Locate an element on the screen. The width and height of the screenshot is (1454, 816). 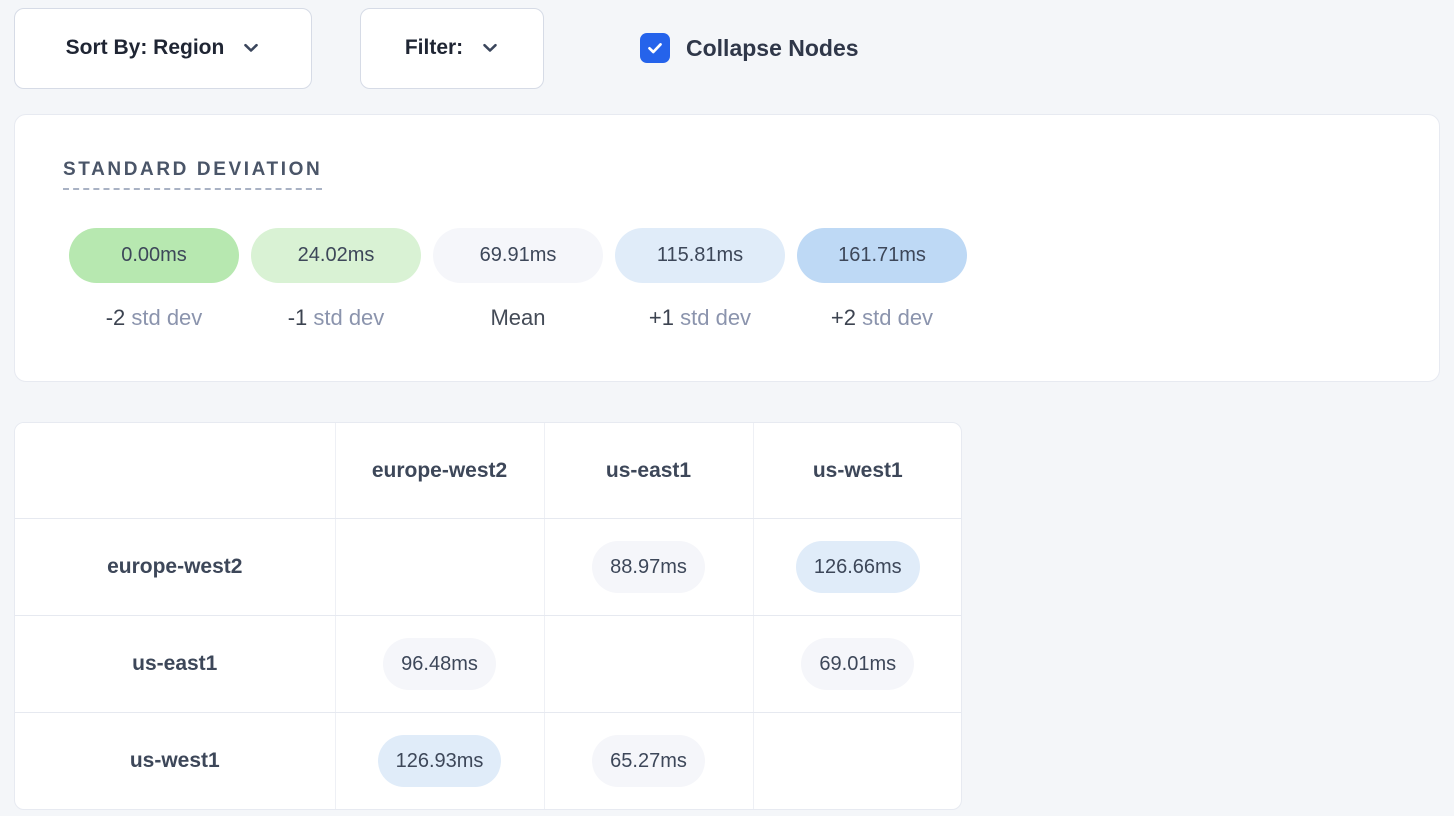
filter-label: Filter: is located at coordinates (434, 47).